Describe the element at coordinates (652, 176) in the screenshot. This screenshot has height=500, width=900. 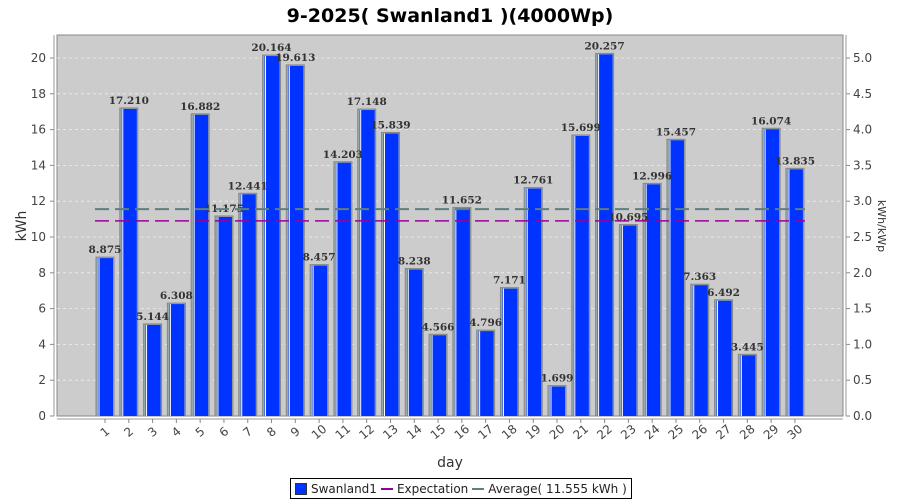
I see `bar-value-label: 12.996` at that location.